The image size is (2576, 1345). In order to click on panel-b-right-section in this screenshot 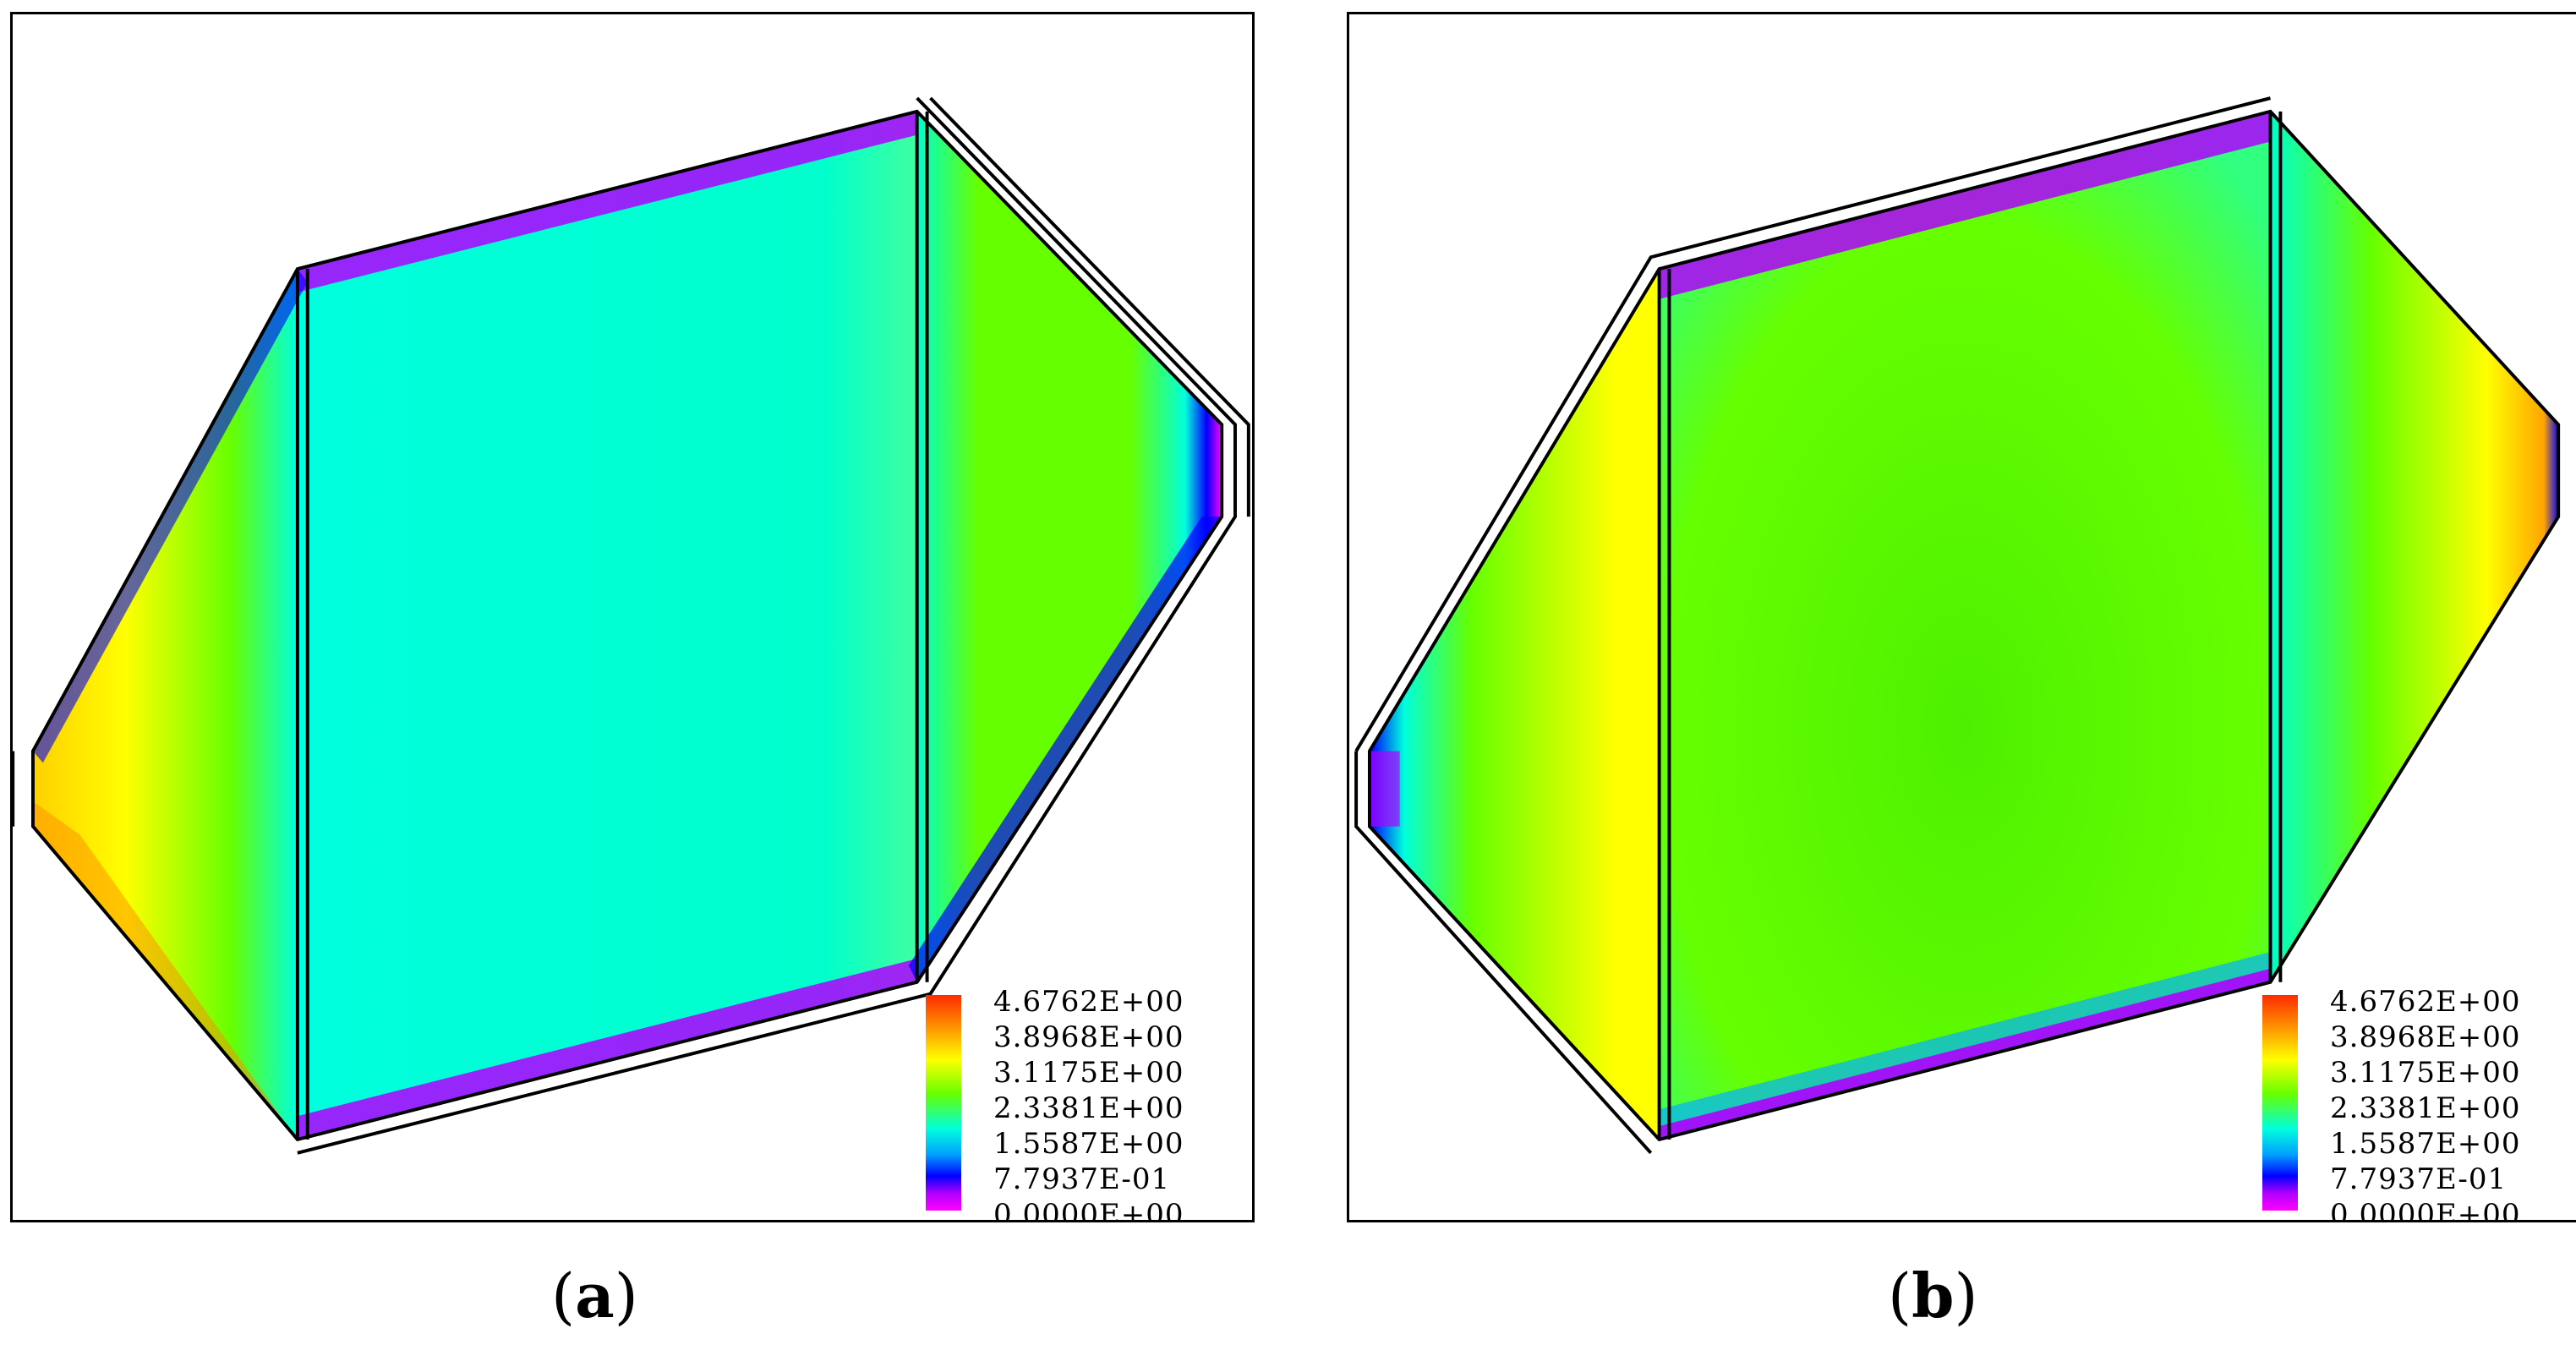, I will do `click(2414, 546)`.